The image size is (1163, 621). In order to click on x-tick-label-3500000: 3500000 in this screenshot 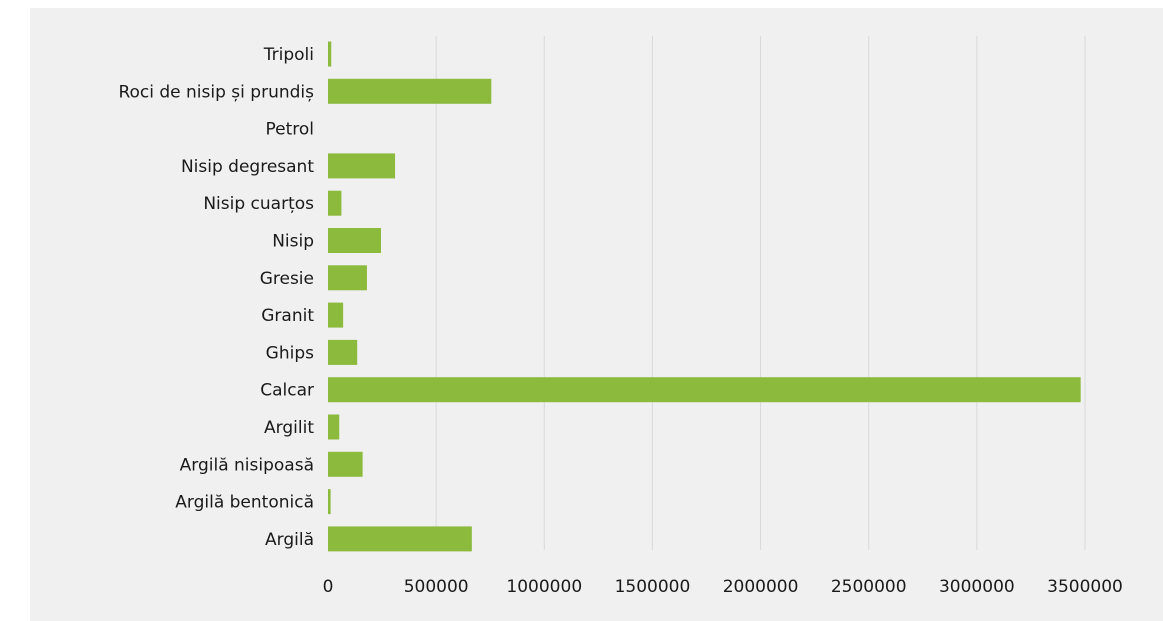, I will do `click(1085, 587)`.